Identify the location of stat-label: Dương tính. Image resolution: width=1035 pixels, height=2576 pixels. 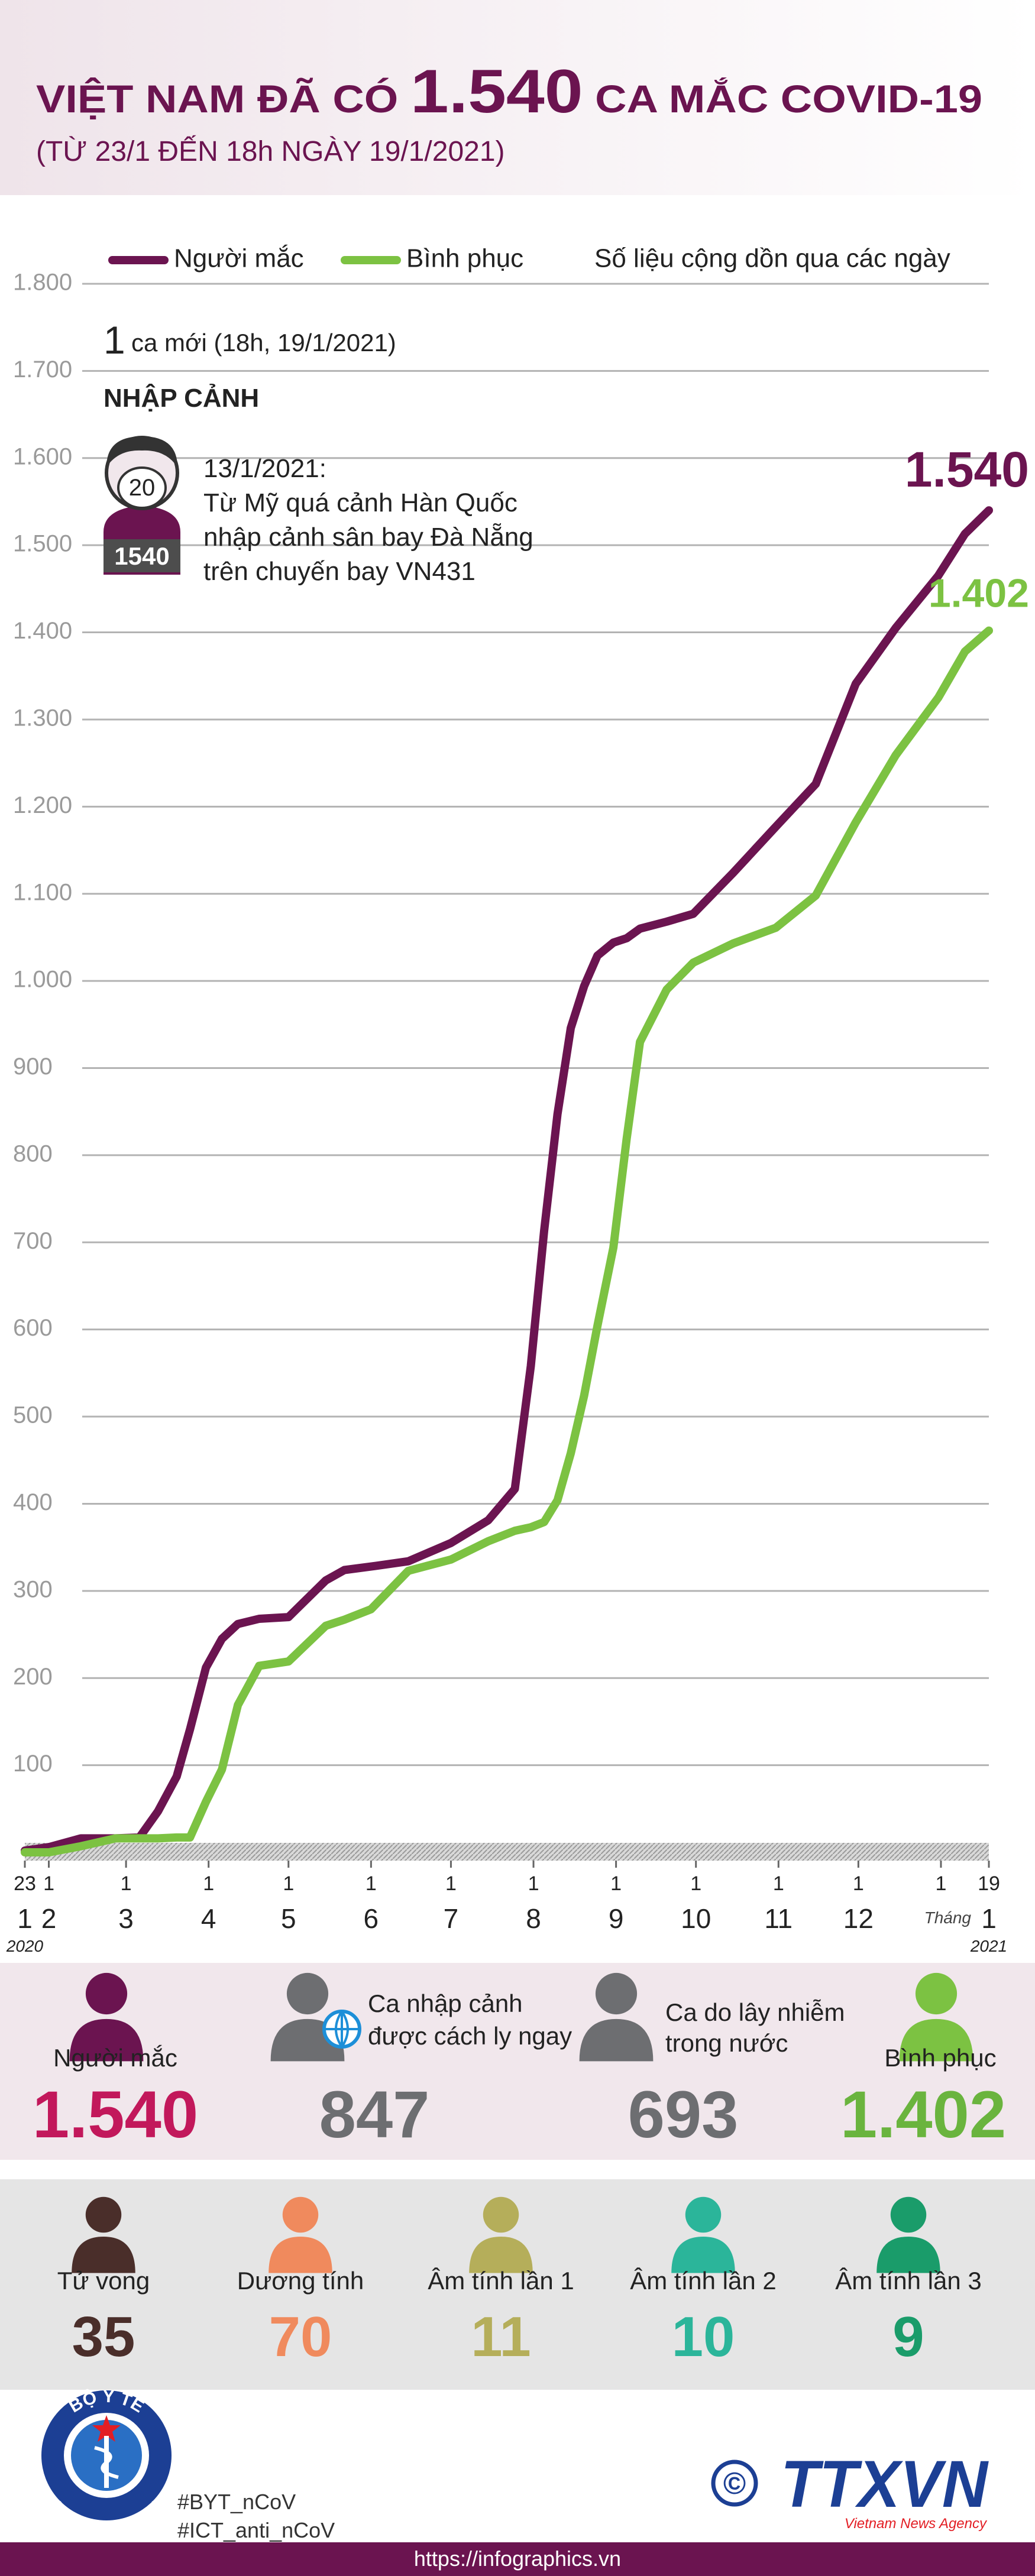
(300, 2281).